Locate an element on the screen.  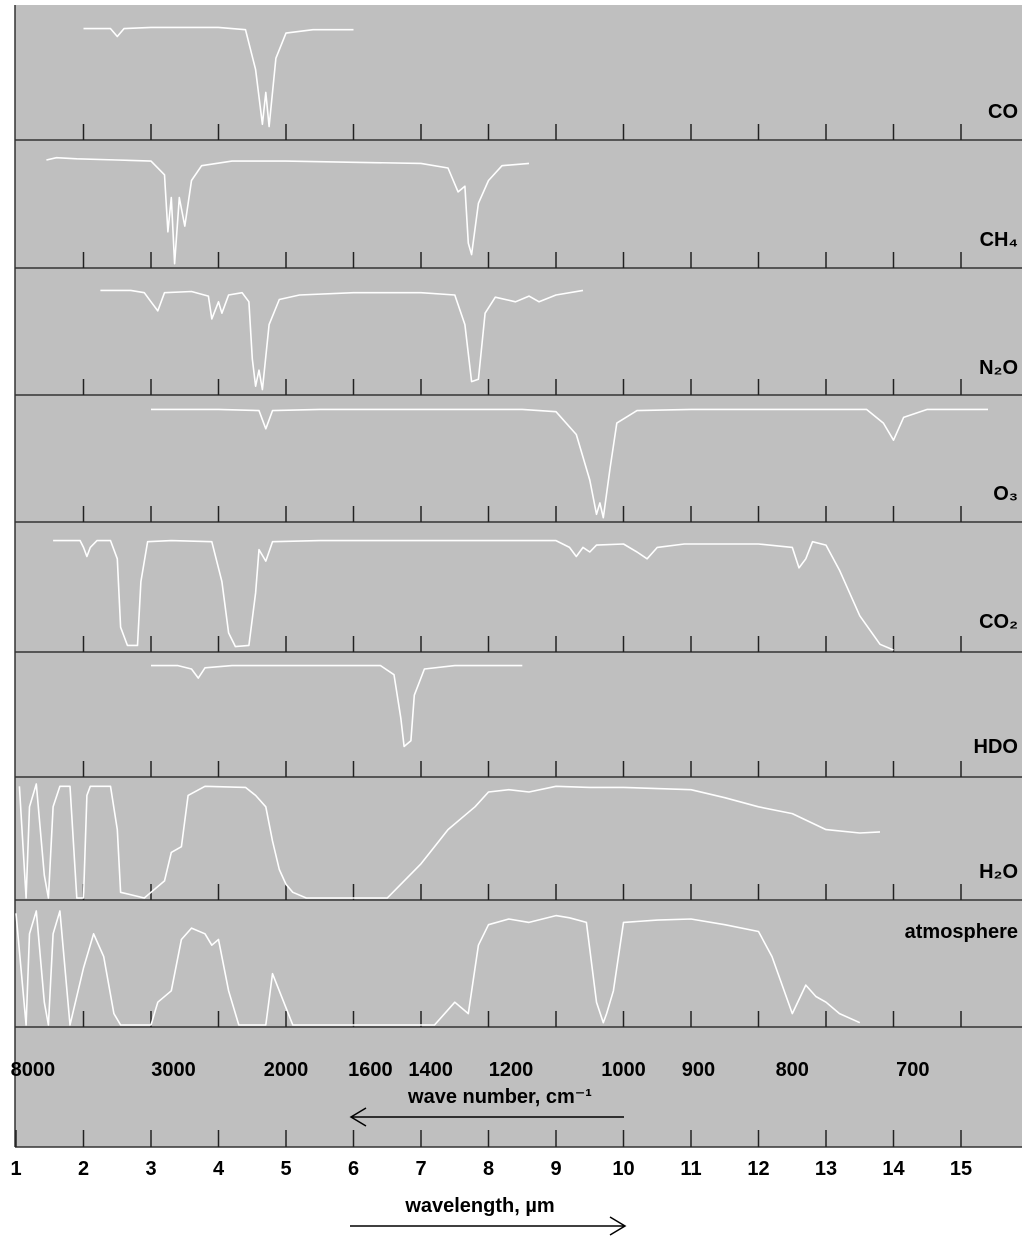
wavelength-tick-label: 7 is located at coordinates (420, 1169).